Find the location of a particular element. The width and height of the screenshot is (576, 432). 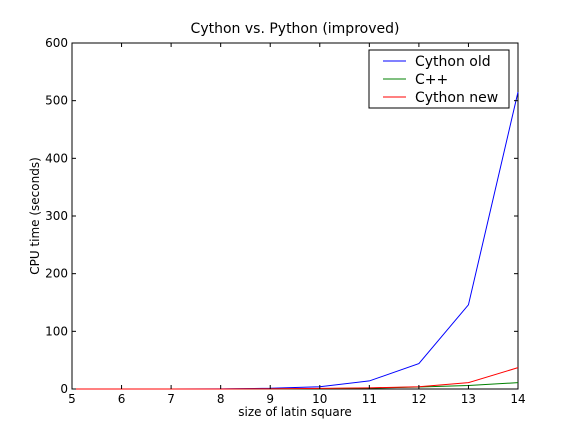

x-tick-label: 7 is located at coordinates (171, 399).